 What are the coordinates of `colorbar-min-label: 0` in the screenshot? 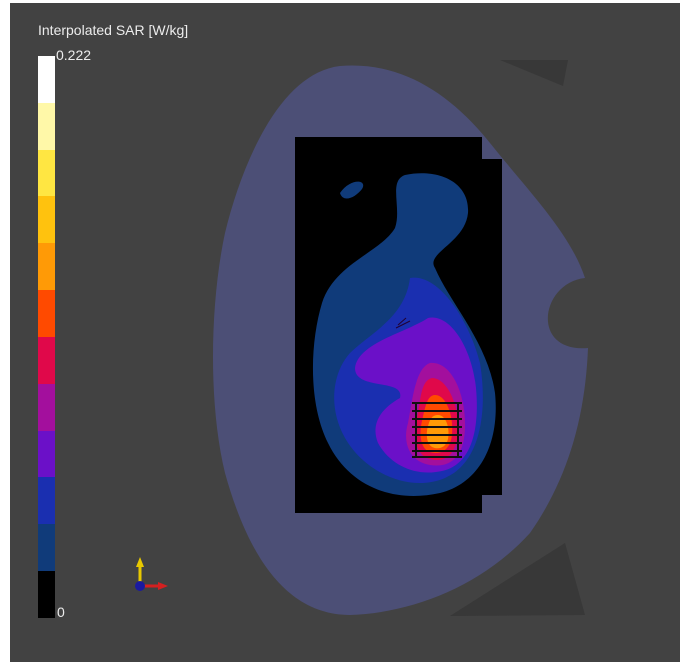 It's located at (61, 612).